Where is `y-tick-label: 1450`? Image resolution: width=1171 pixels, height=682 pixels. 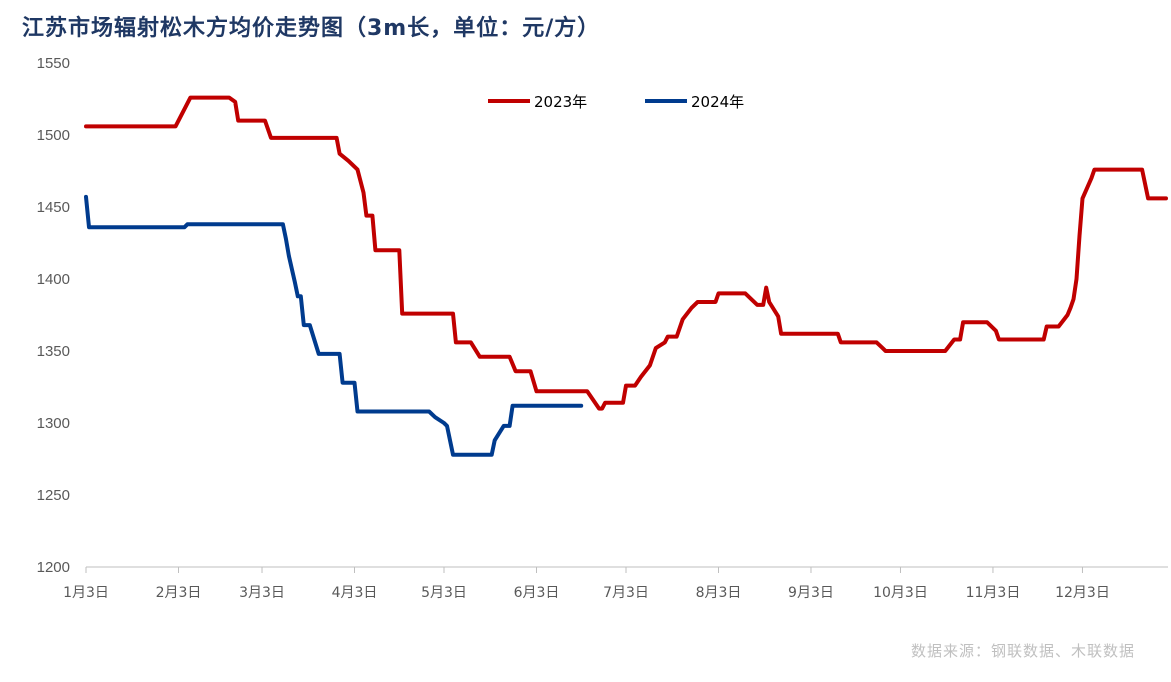 y-tick-label: 1450 is located at coordinates (53, 207).